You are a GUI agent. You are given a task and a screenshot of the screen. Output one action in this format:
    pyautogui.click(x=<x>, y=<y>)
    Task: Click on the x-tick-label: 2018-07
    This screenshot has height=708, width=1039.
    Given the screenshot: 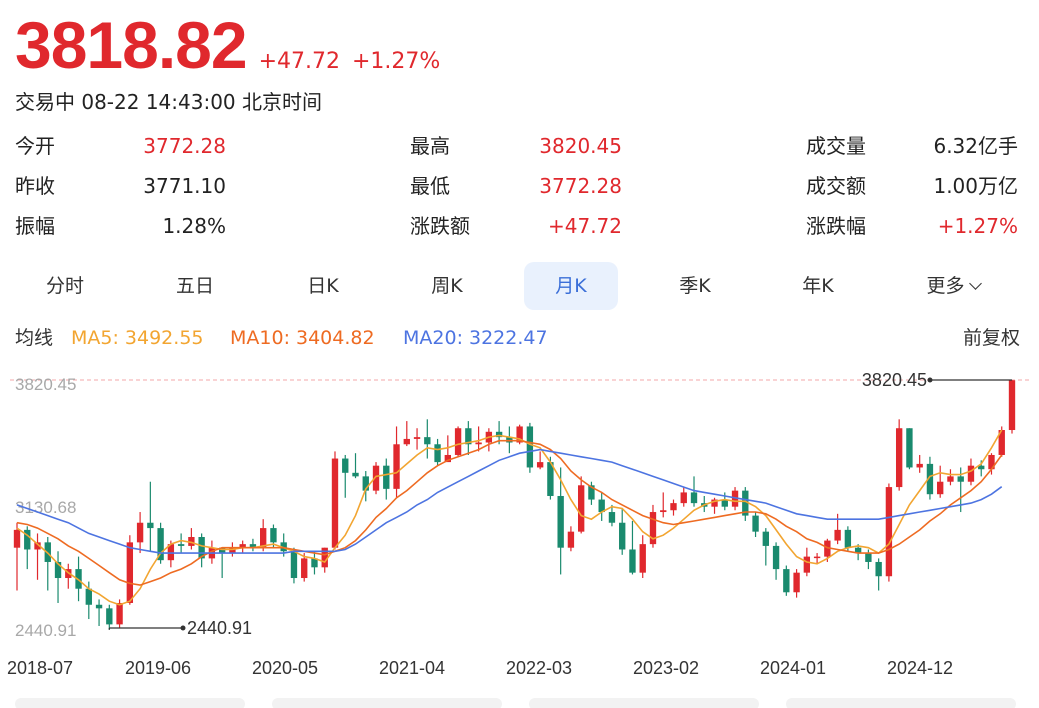 What is the action you would take?
    pyautogui.click(x=40, y=668)
    